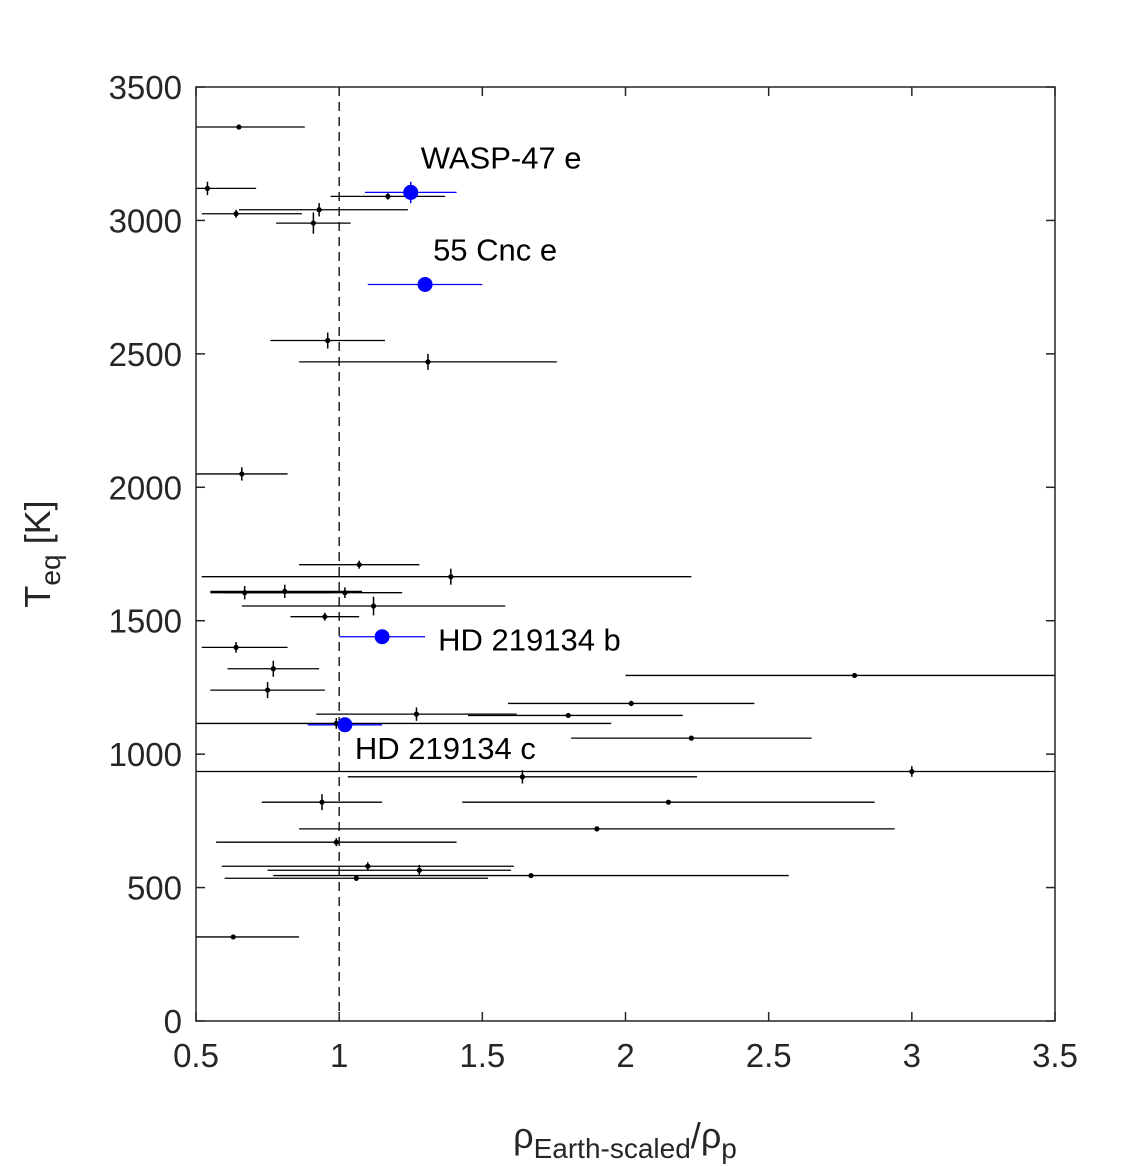 Image resolution: width=1136 pixels, height=1166 pixels. Describe the element at coordinates (37, 527) in the screenshot. I see `y-axis-label-unit: [K]` at that location.